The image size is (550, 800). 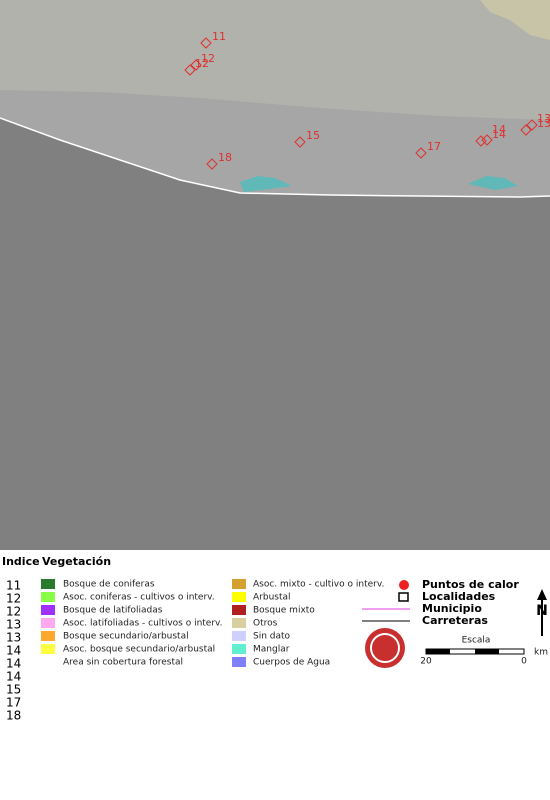 What do you see at coordinates (452, 608) in the screenshot?
I see `symbol-label: Municipio` at bounding box center [452, 608].